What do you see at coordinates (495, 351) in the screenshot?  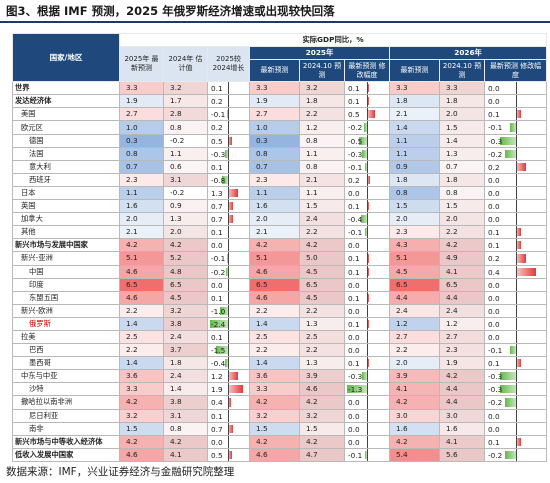 I see `bar-value: -0.1` at bounding box center [495, 351].